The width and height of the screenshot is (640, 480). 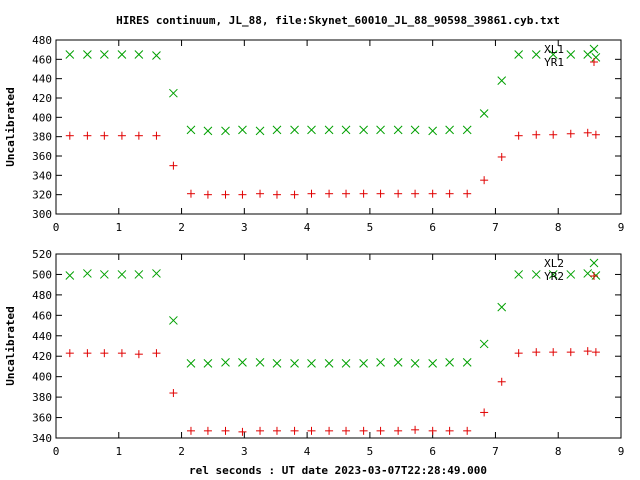 What do you see at coordinates (554, 263) in the screenshot?
I see `legend-label: XL2` at bounding box center [554, 263].